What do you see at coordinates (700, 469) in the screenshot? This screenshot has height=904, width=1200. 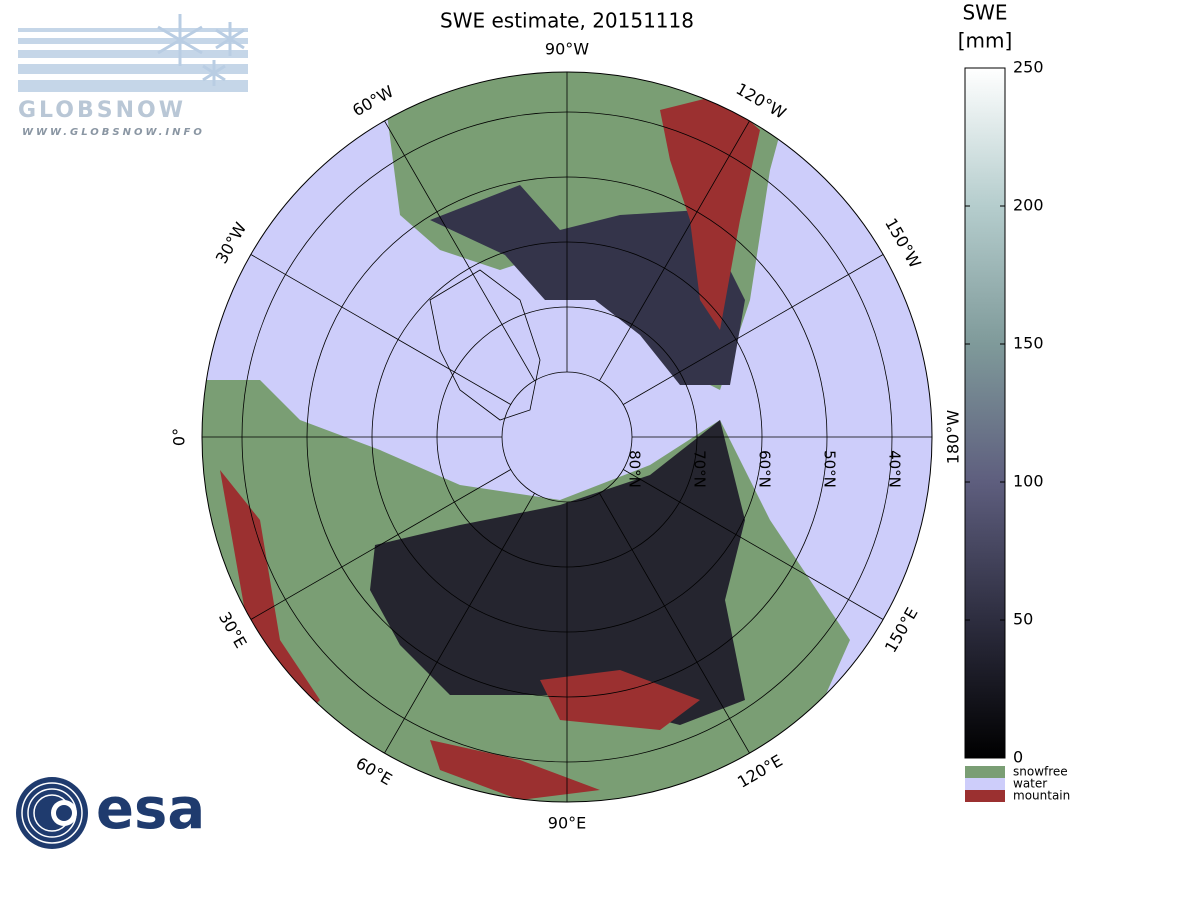 I see `parallel-label: 70°N` at bounding box center [700, 469].